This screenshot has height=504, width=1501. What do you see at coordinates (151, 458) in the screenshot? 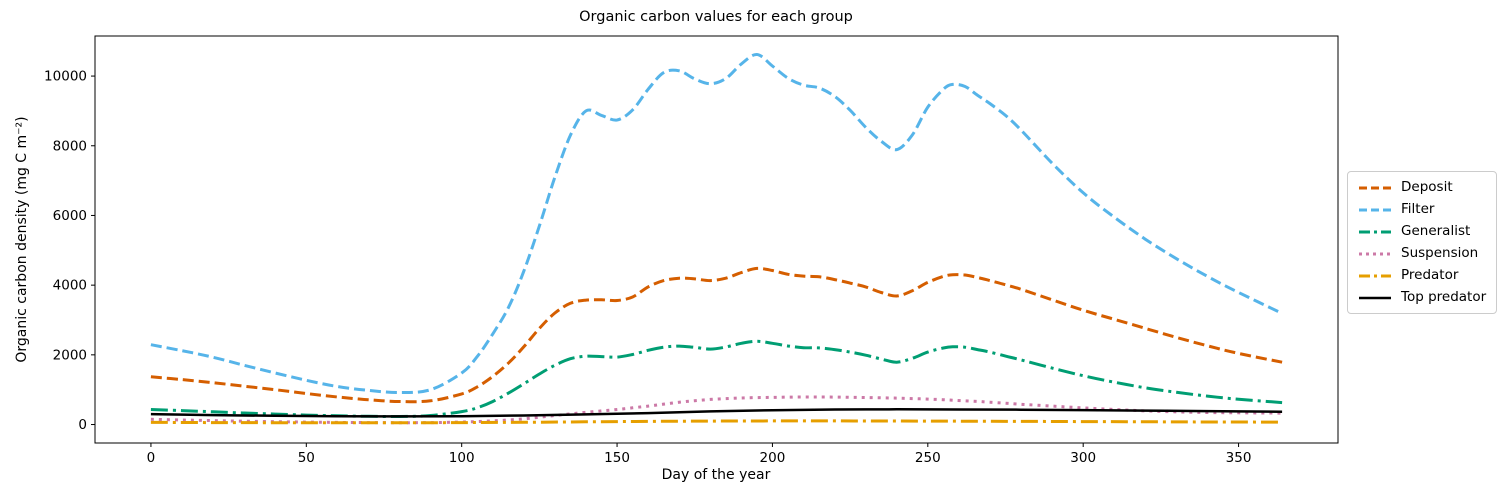
I see `x-tick-label: 0` at bounding box center [151, 458].